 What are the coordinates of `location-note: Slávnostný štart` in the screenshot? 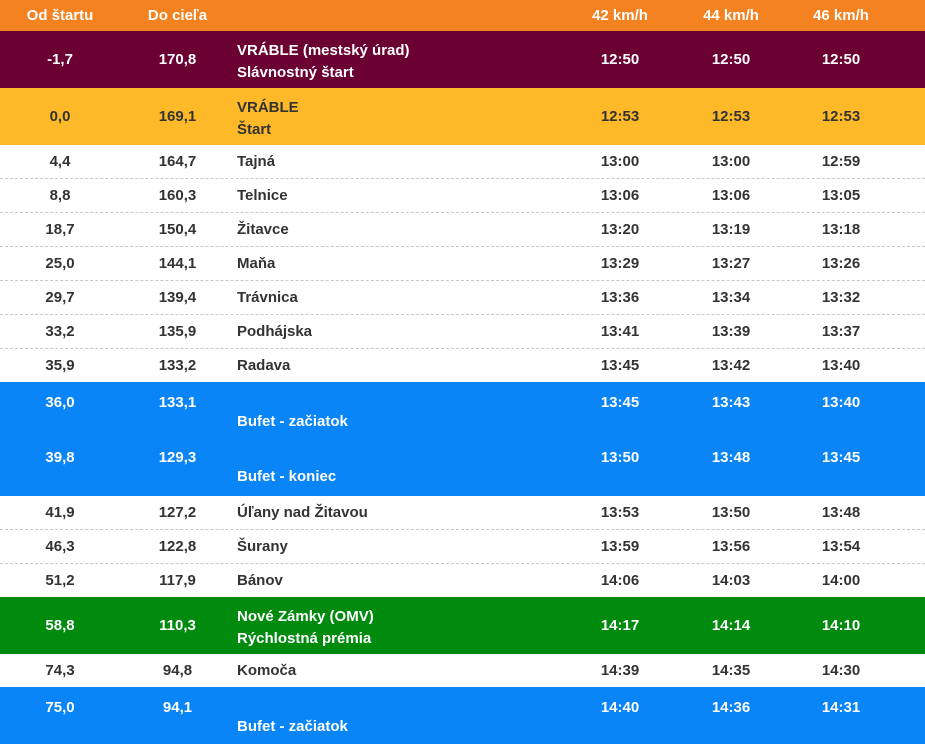 It's located at (295, 72).